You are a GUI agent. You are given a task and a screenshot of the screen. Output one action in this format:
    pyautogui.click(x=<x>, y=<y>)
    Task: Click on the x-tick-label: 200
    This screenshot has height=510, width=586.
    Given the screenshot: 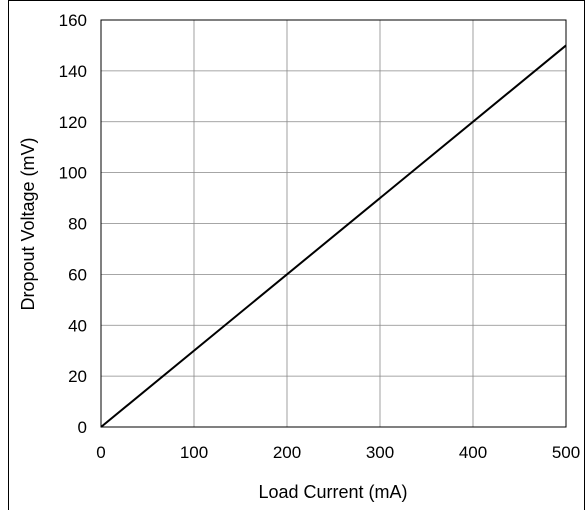 What is the action you would take?
    pyautogui.click(x=287, y=452)
    